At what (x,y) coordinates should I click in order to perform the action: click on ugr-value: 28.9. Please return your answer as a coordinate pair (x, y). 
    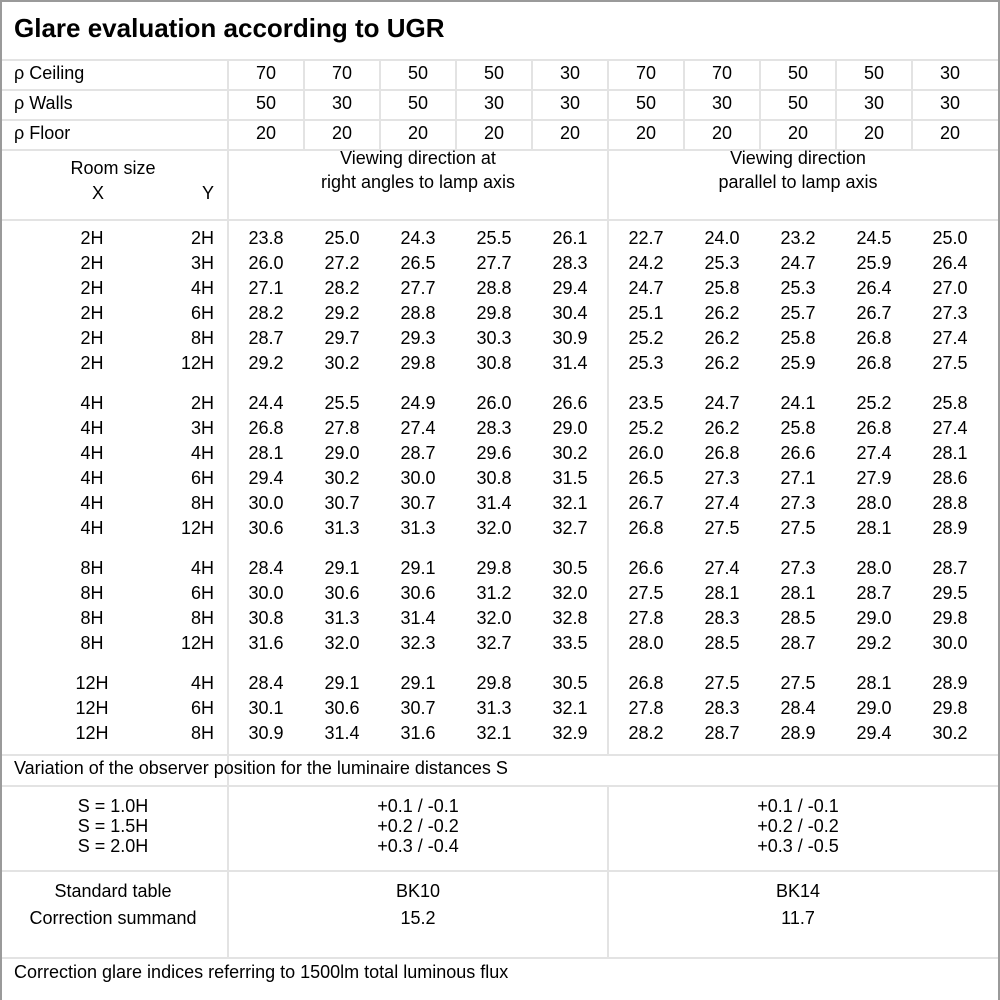
    Looking at the image, I should click on (798, 733).